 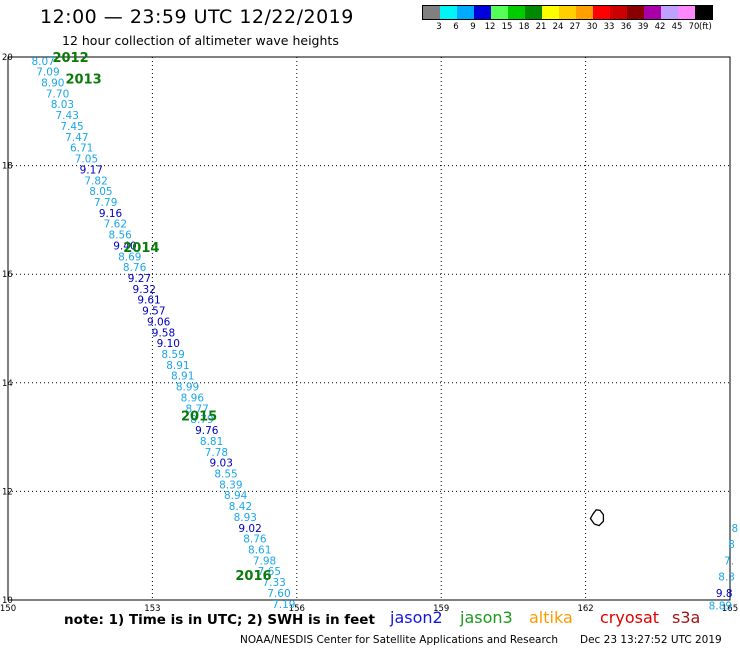 What do you see at coordinates (159, 322) in the screenshot?
I see `wave-height-point: 9.06` at bounding box center [159, 322].